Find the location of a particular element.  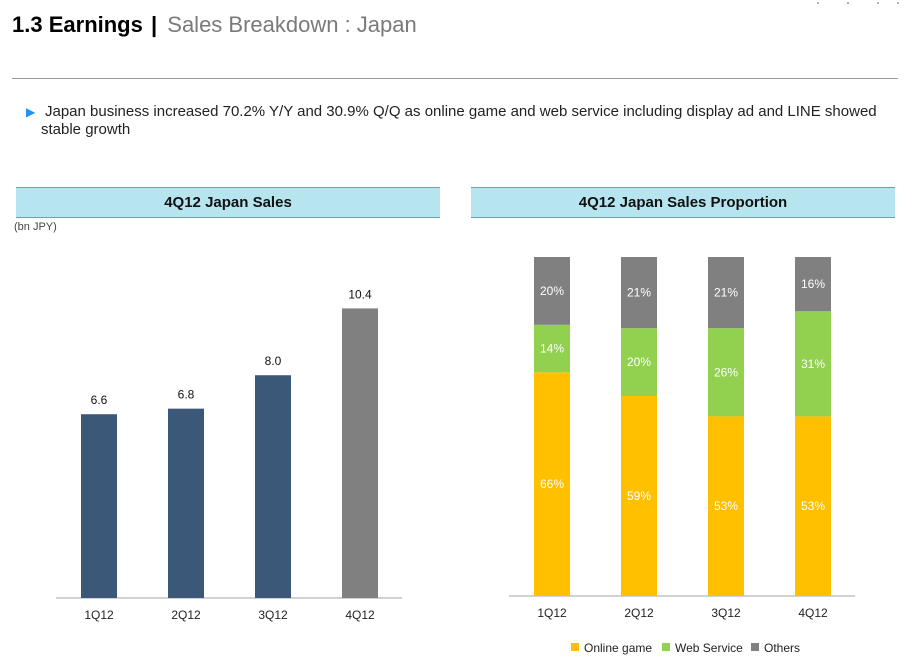

sales-value-label: 10.4 is located at coordinates (360, 294).